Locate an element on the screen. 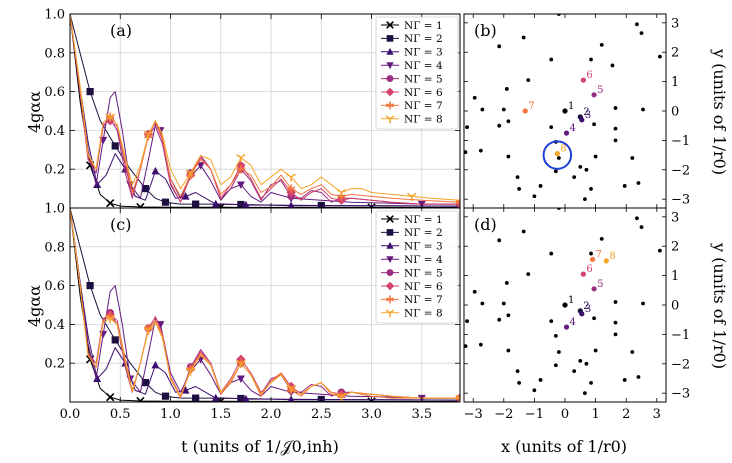 The image size is (732, 463). x-tick-label: 2.5 is located at coordinates (321, 414).